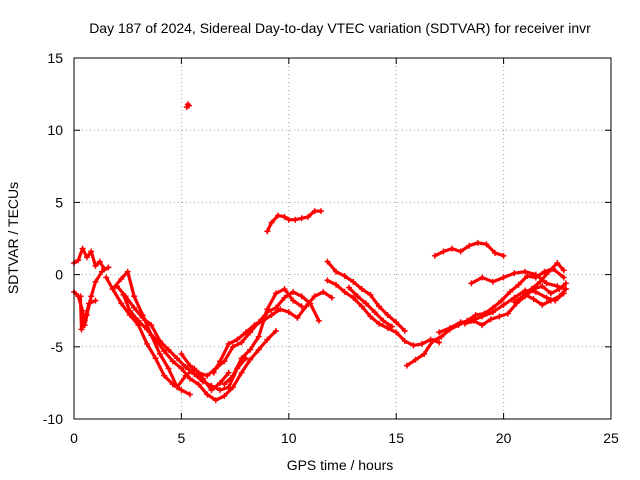 Image resolution: width=640 pixels, height=480 pixels. I want to click on x-tick-label: 0, so click(74, 438).